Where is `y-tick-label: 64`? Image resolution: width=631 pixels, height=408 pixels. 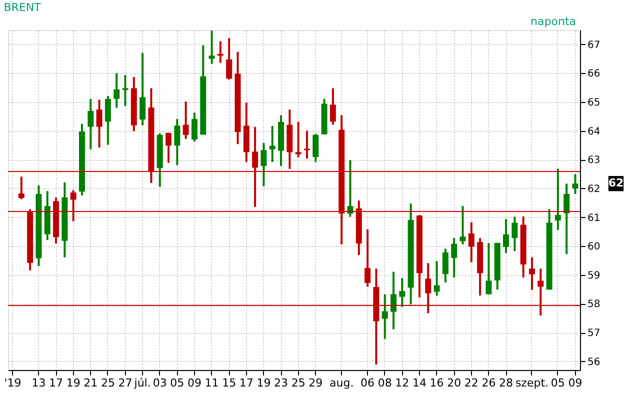
y-tick-label: 64 is located at coordinates (594, 132).